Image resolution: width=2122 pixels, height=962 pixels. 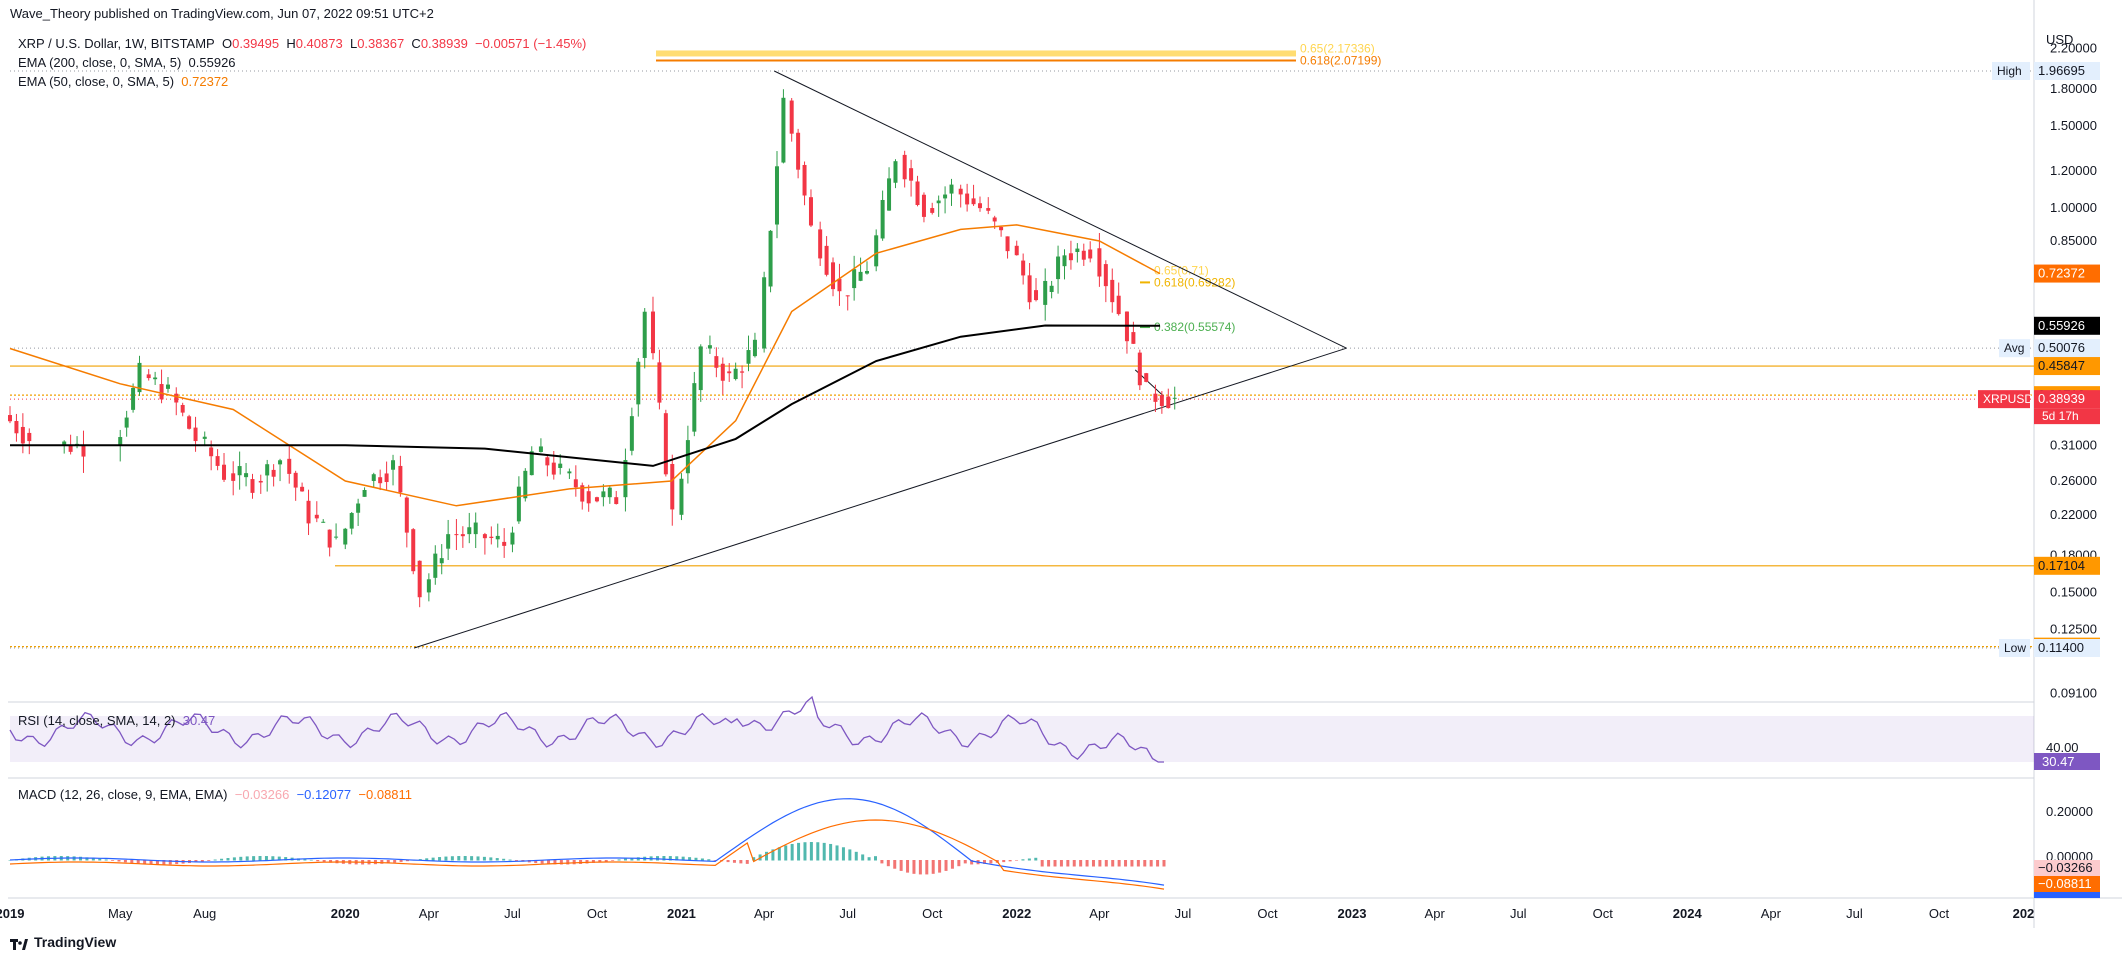 I want to click on last-price-label-tag-bg, so click(x=2004, y=399).